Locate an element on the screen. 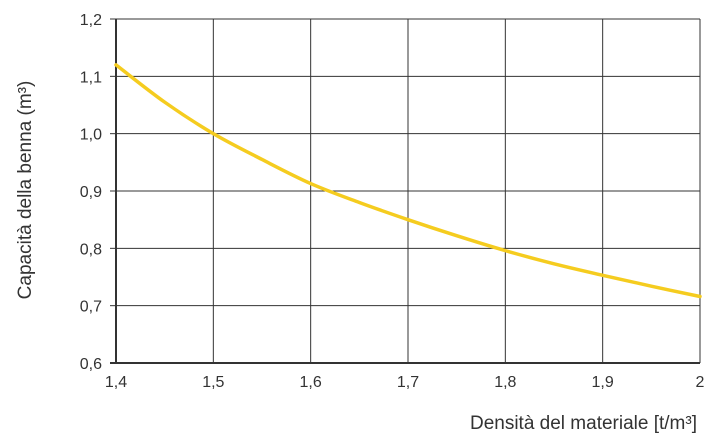 The image size is (705, 437). x-tick-label: 1,8 is located at coordinates (505, 382).